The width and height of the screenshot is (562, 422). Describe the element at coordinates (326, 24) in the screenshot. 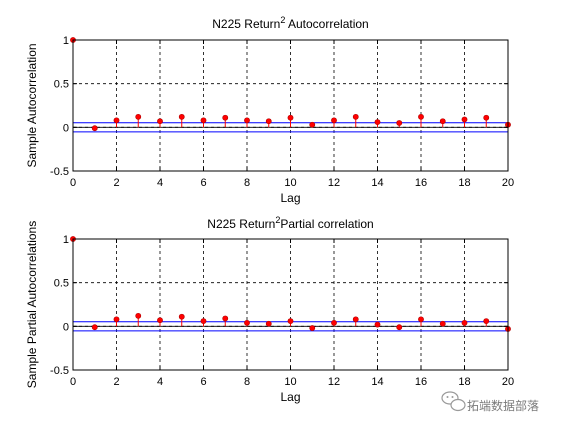

I see `chart-title-suffix: Autocorrelation` at that location.